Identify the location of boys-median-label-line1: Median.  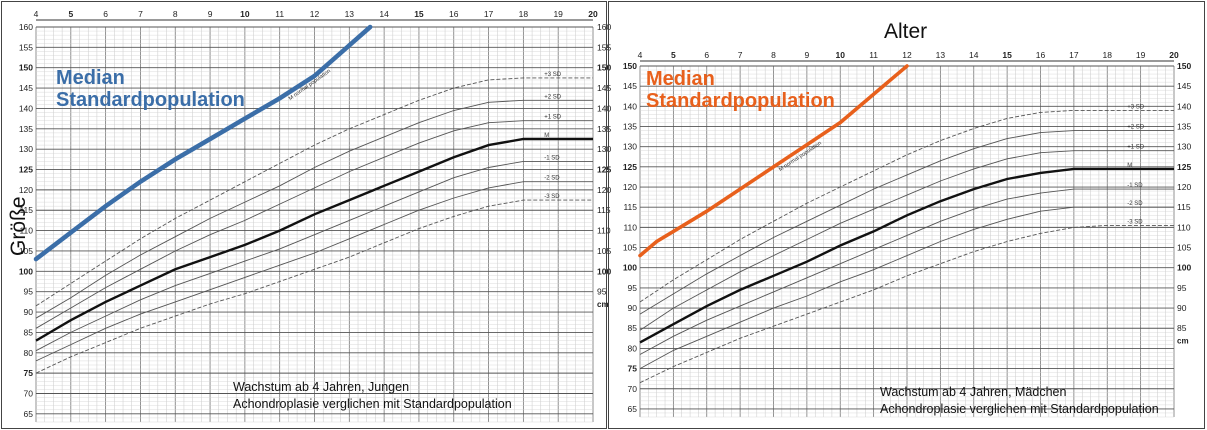
(90, 78).